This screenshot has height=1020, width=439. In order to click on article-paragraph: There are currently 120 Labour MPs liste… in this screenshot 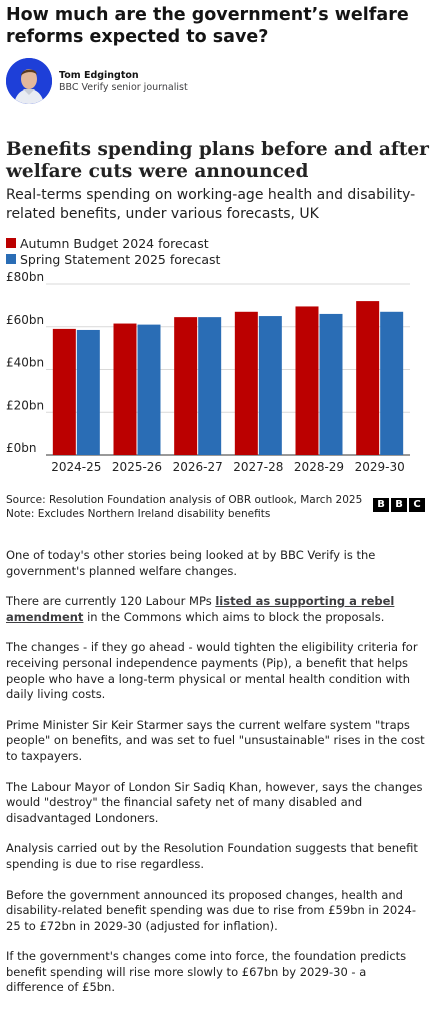, I will do `click(216, 609)`.